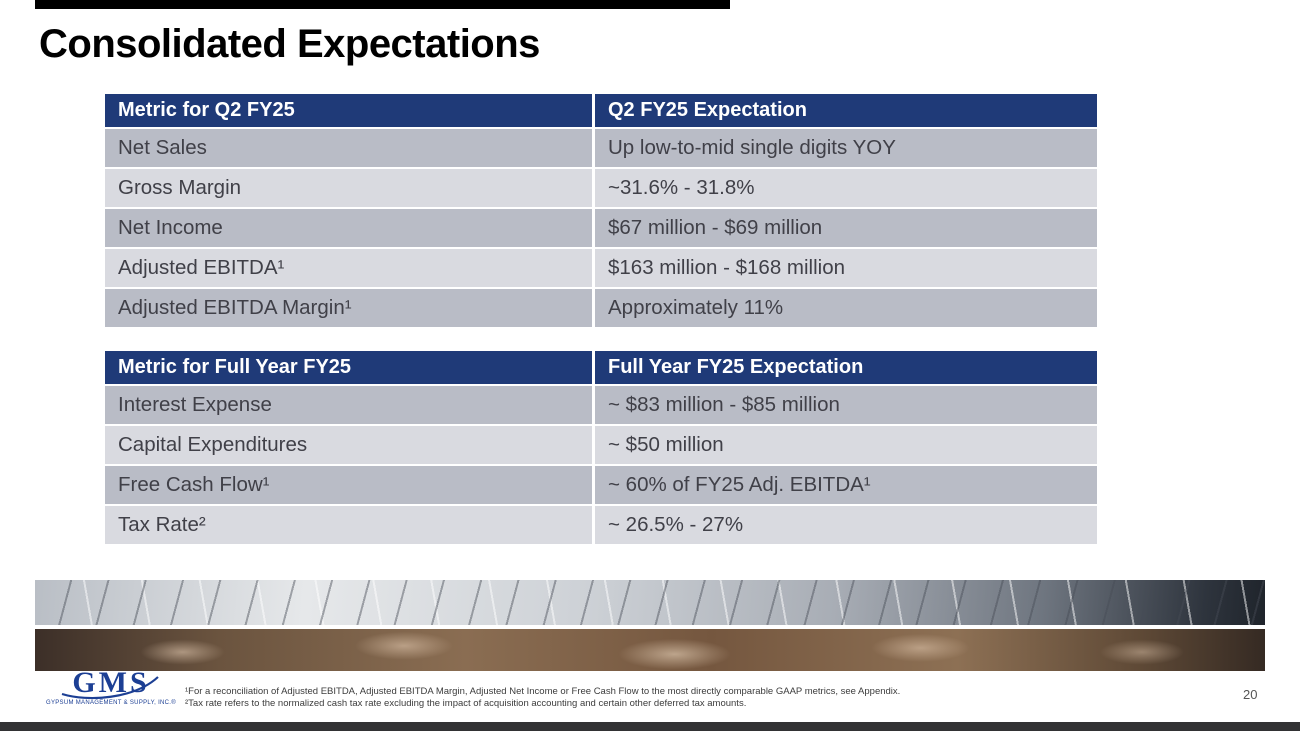 Image resolution: width=1300 pixels, height=731 pixels. Describe the element at coordinates (846, 268) in the screenshot. I see `expectation-cell: $163 million - $168 million` at that location.